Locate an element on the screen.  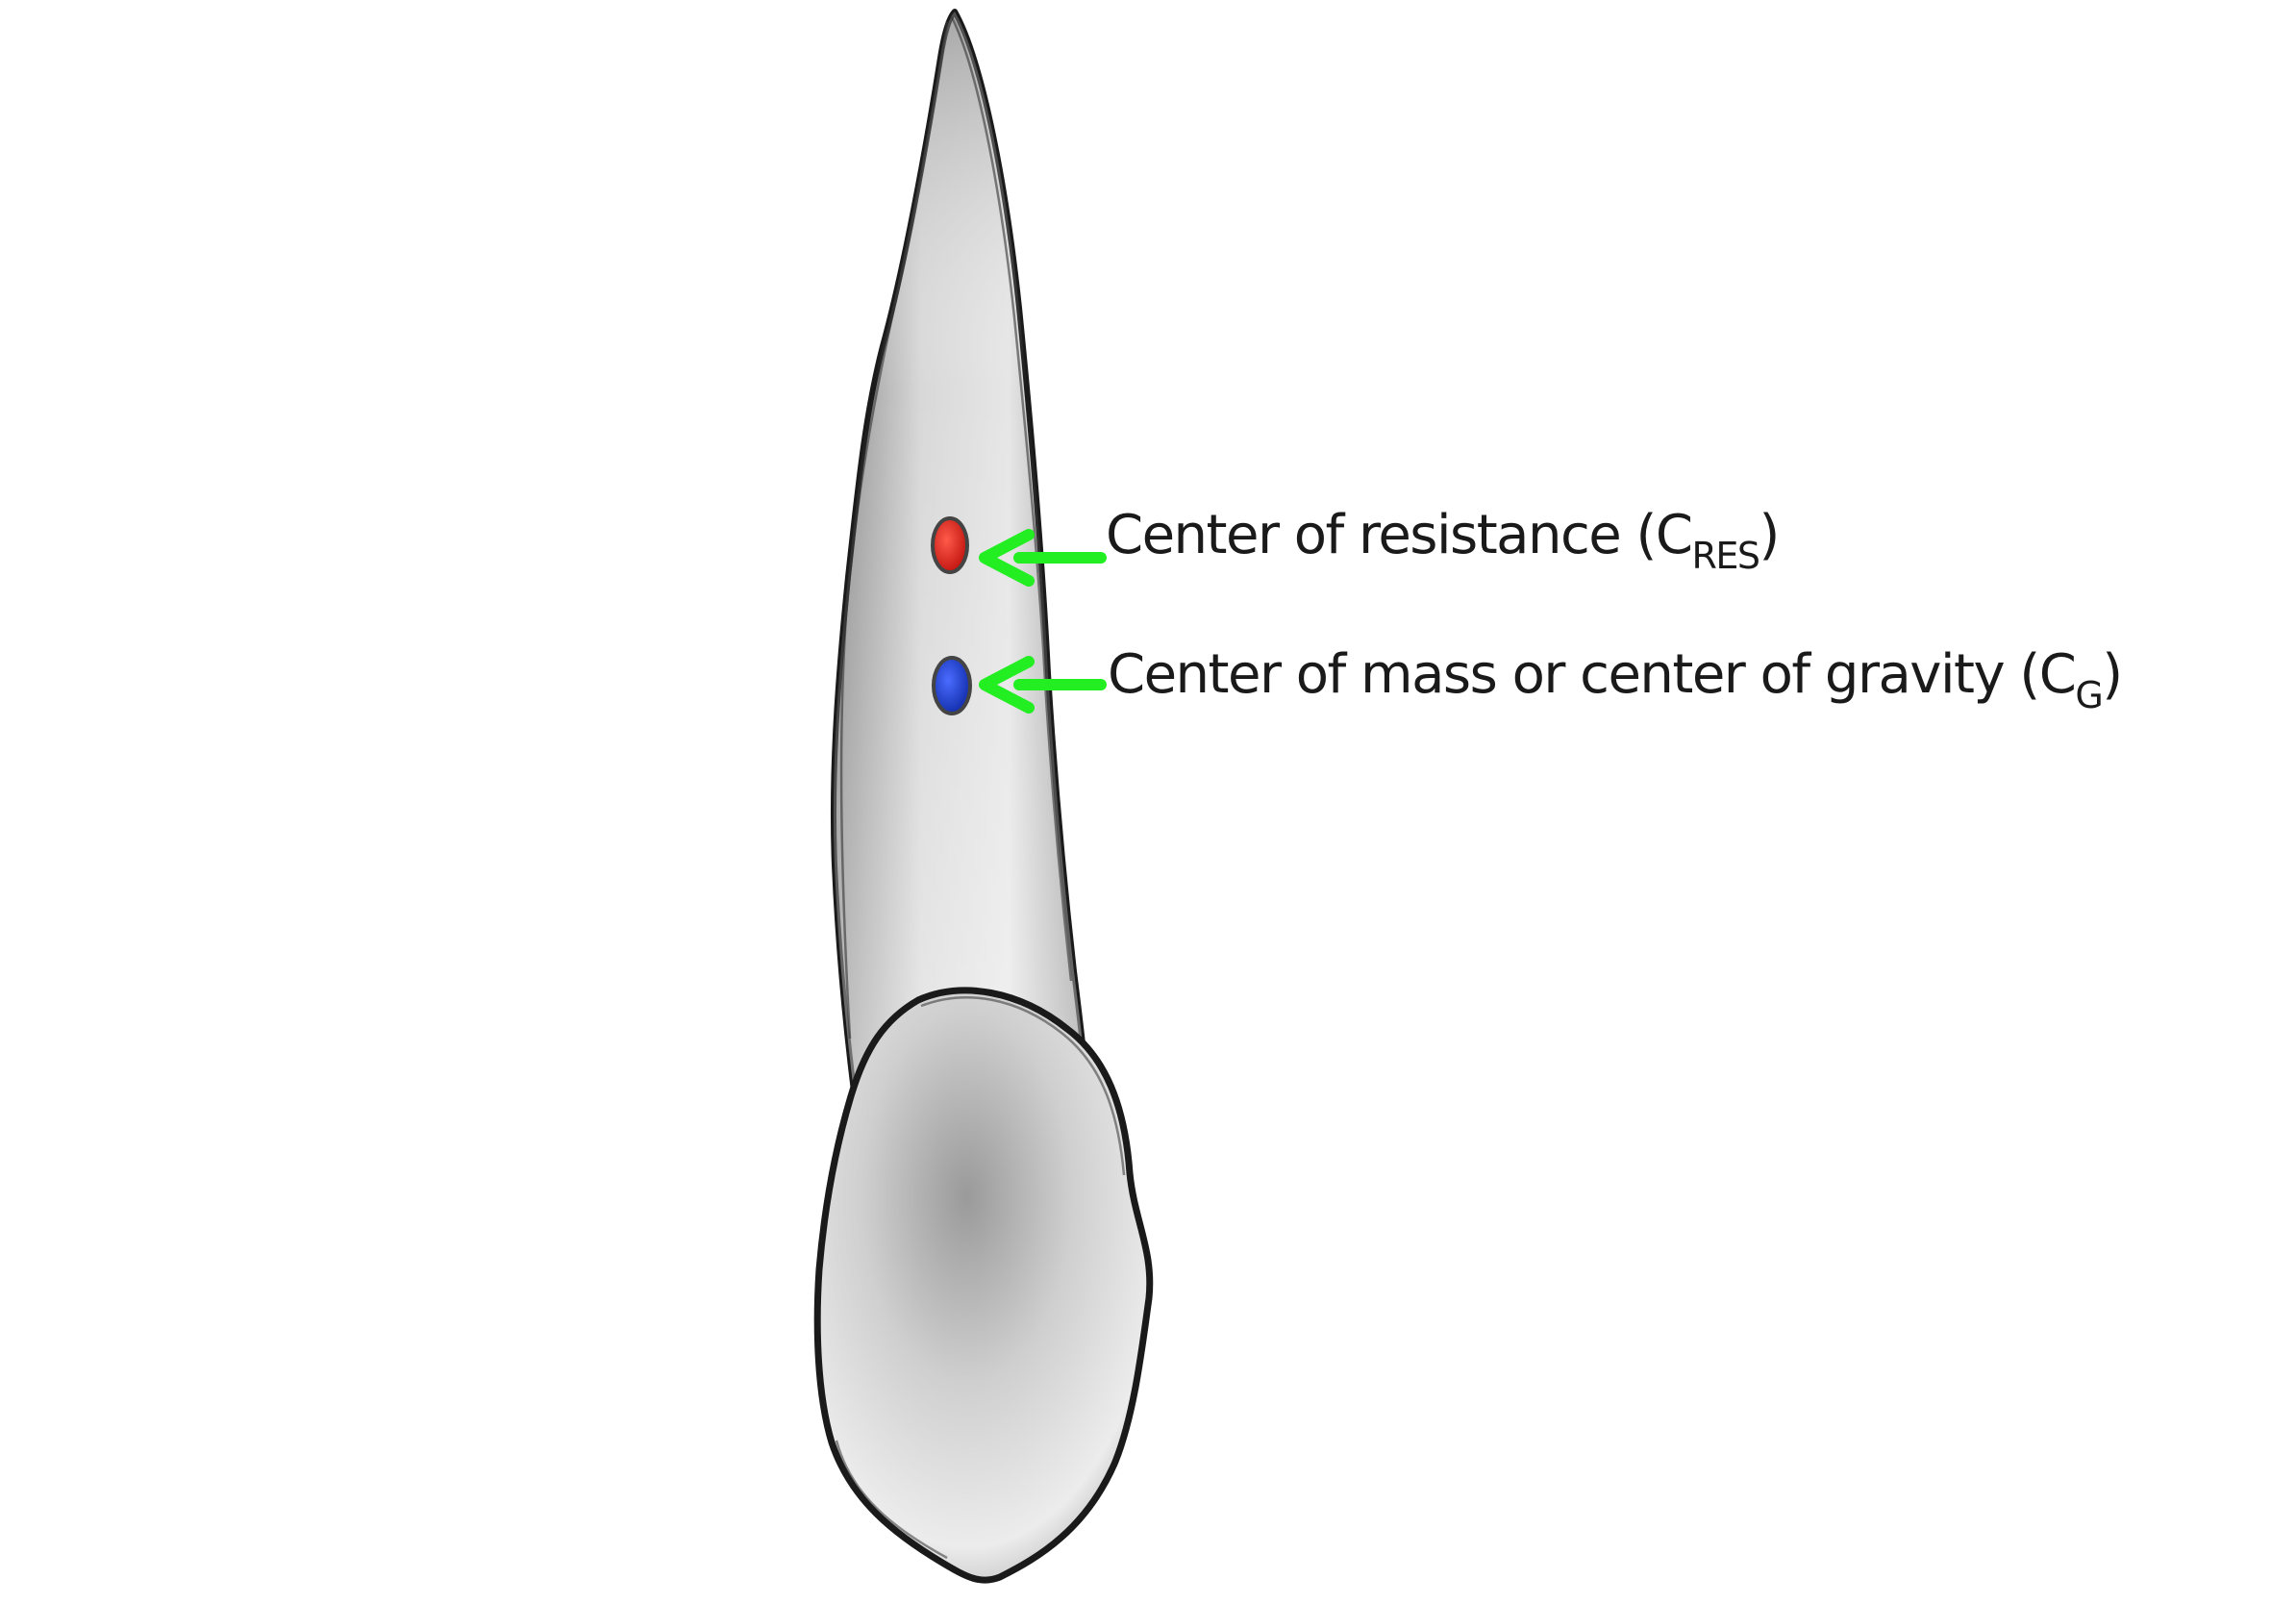
gravity-arrow is located at coordinates (1043, 685).